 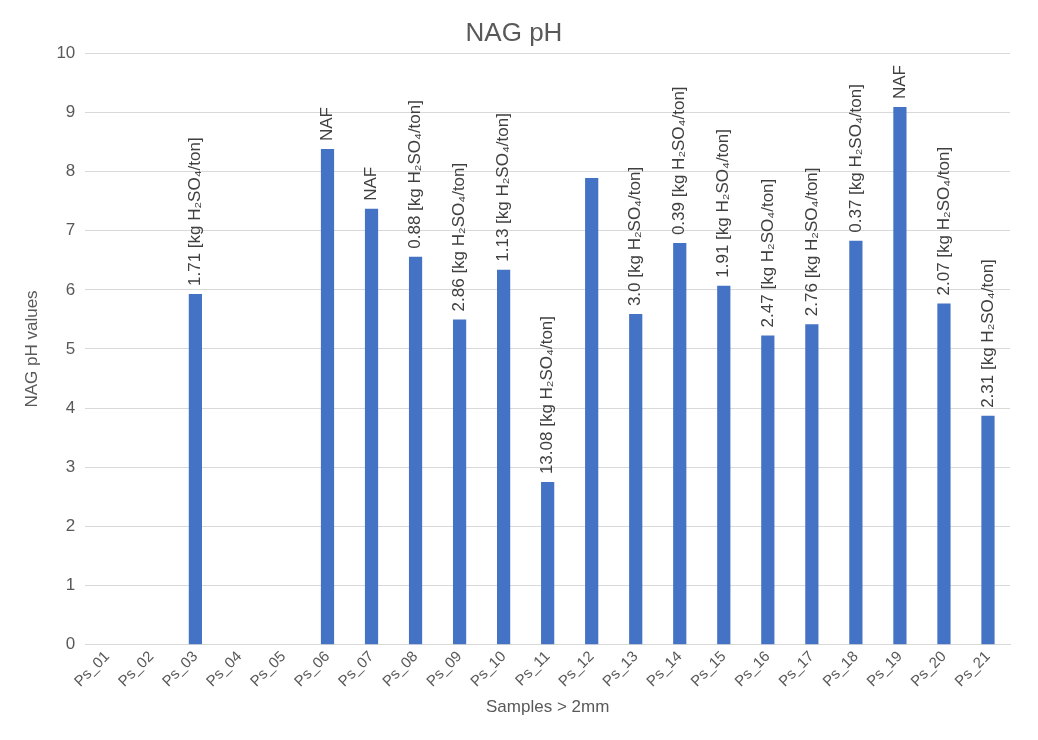 I want to click on annotation: 0.37 [kg H₂SO₄/ton], so click(x=855, y=158).